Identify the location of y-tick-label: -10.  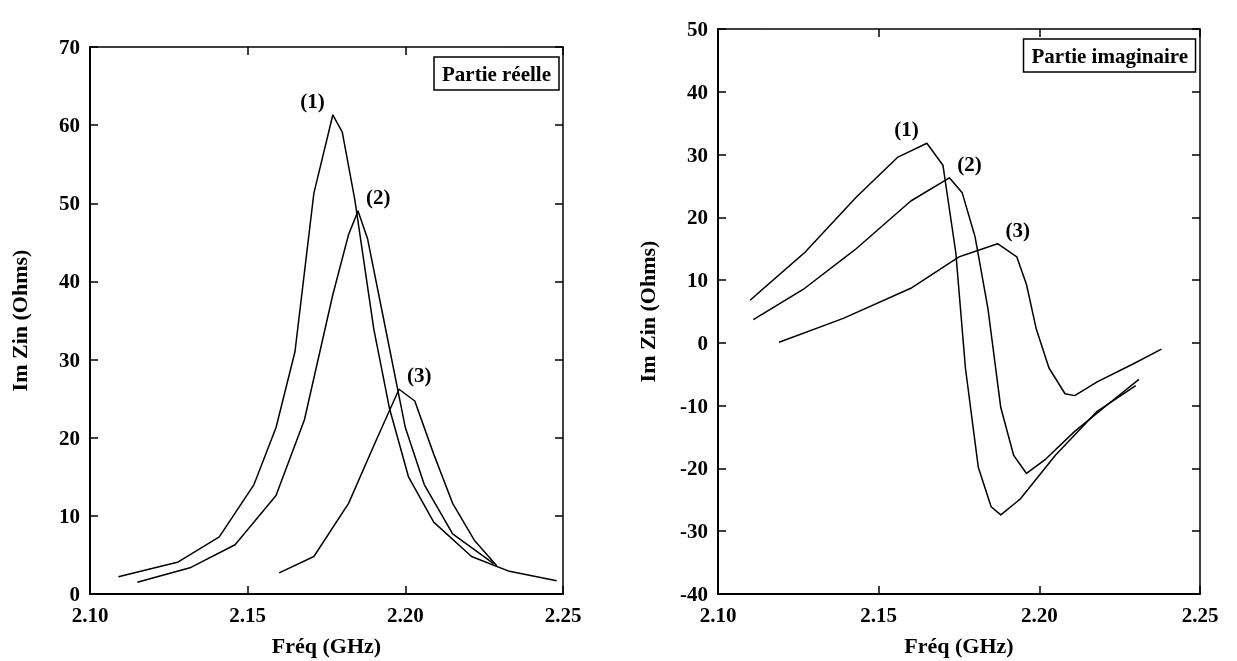
(694, 405).